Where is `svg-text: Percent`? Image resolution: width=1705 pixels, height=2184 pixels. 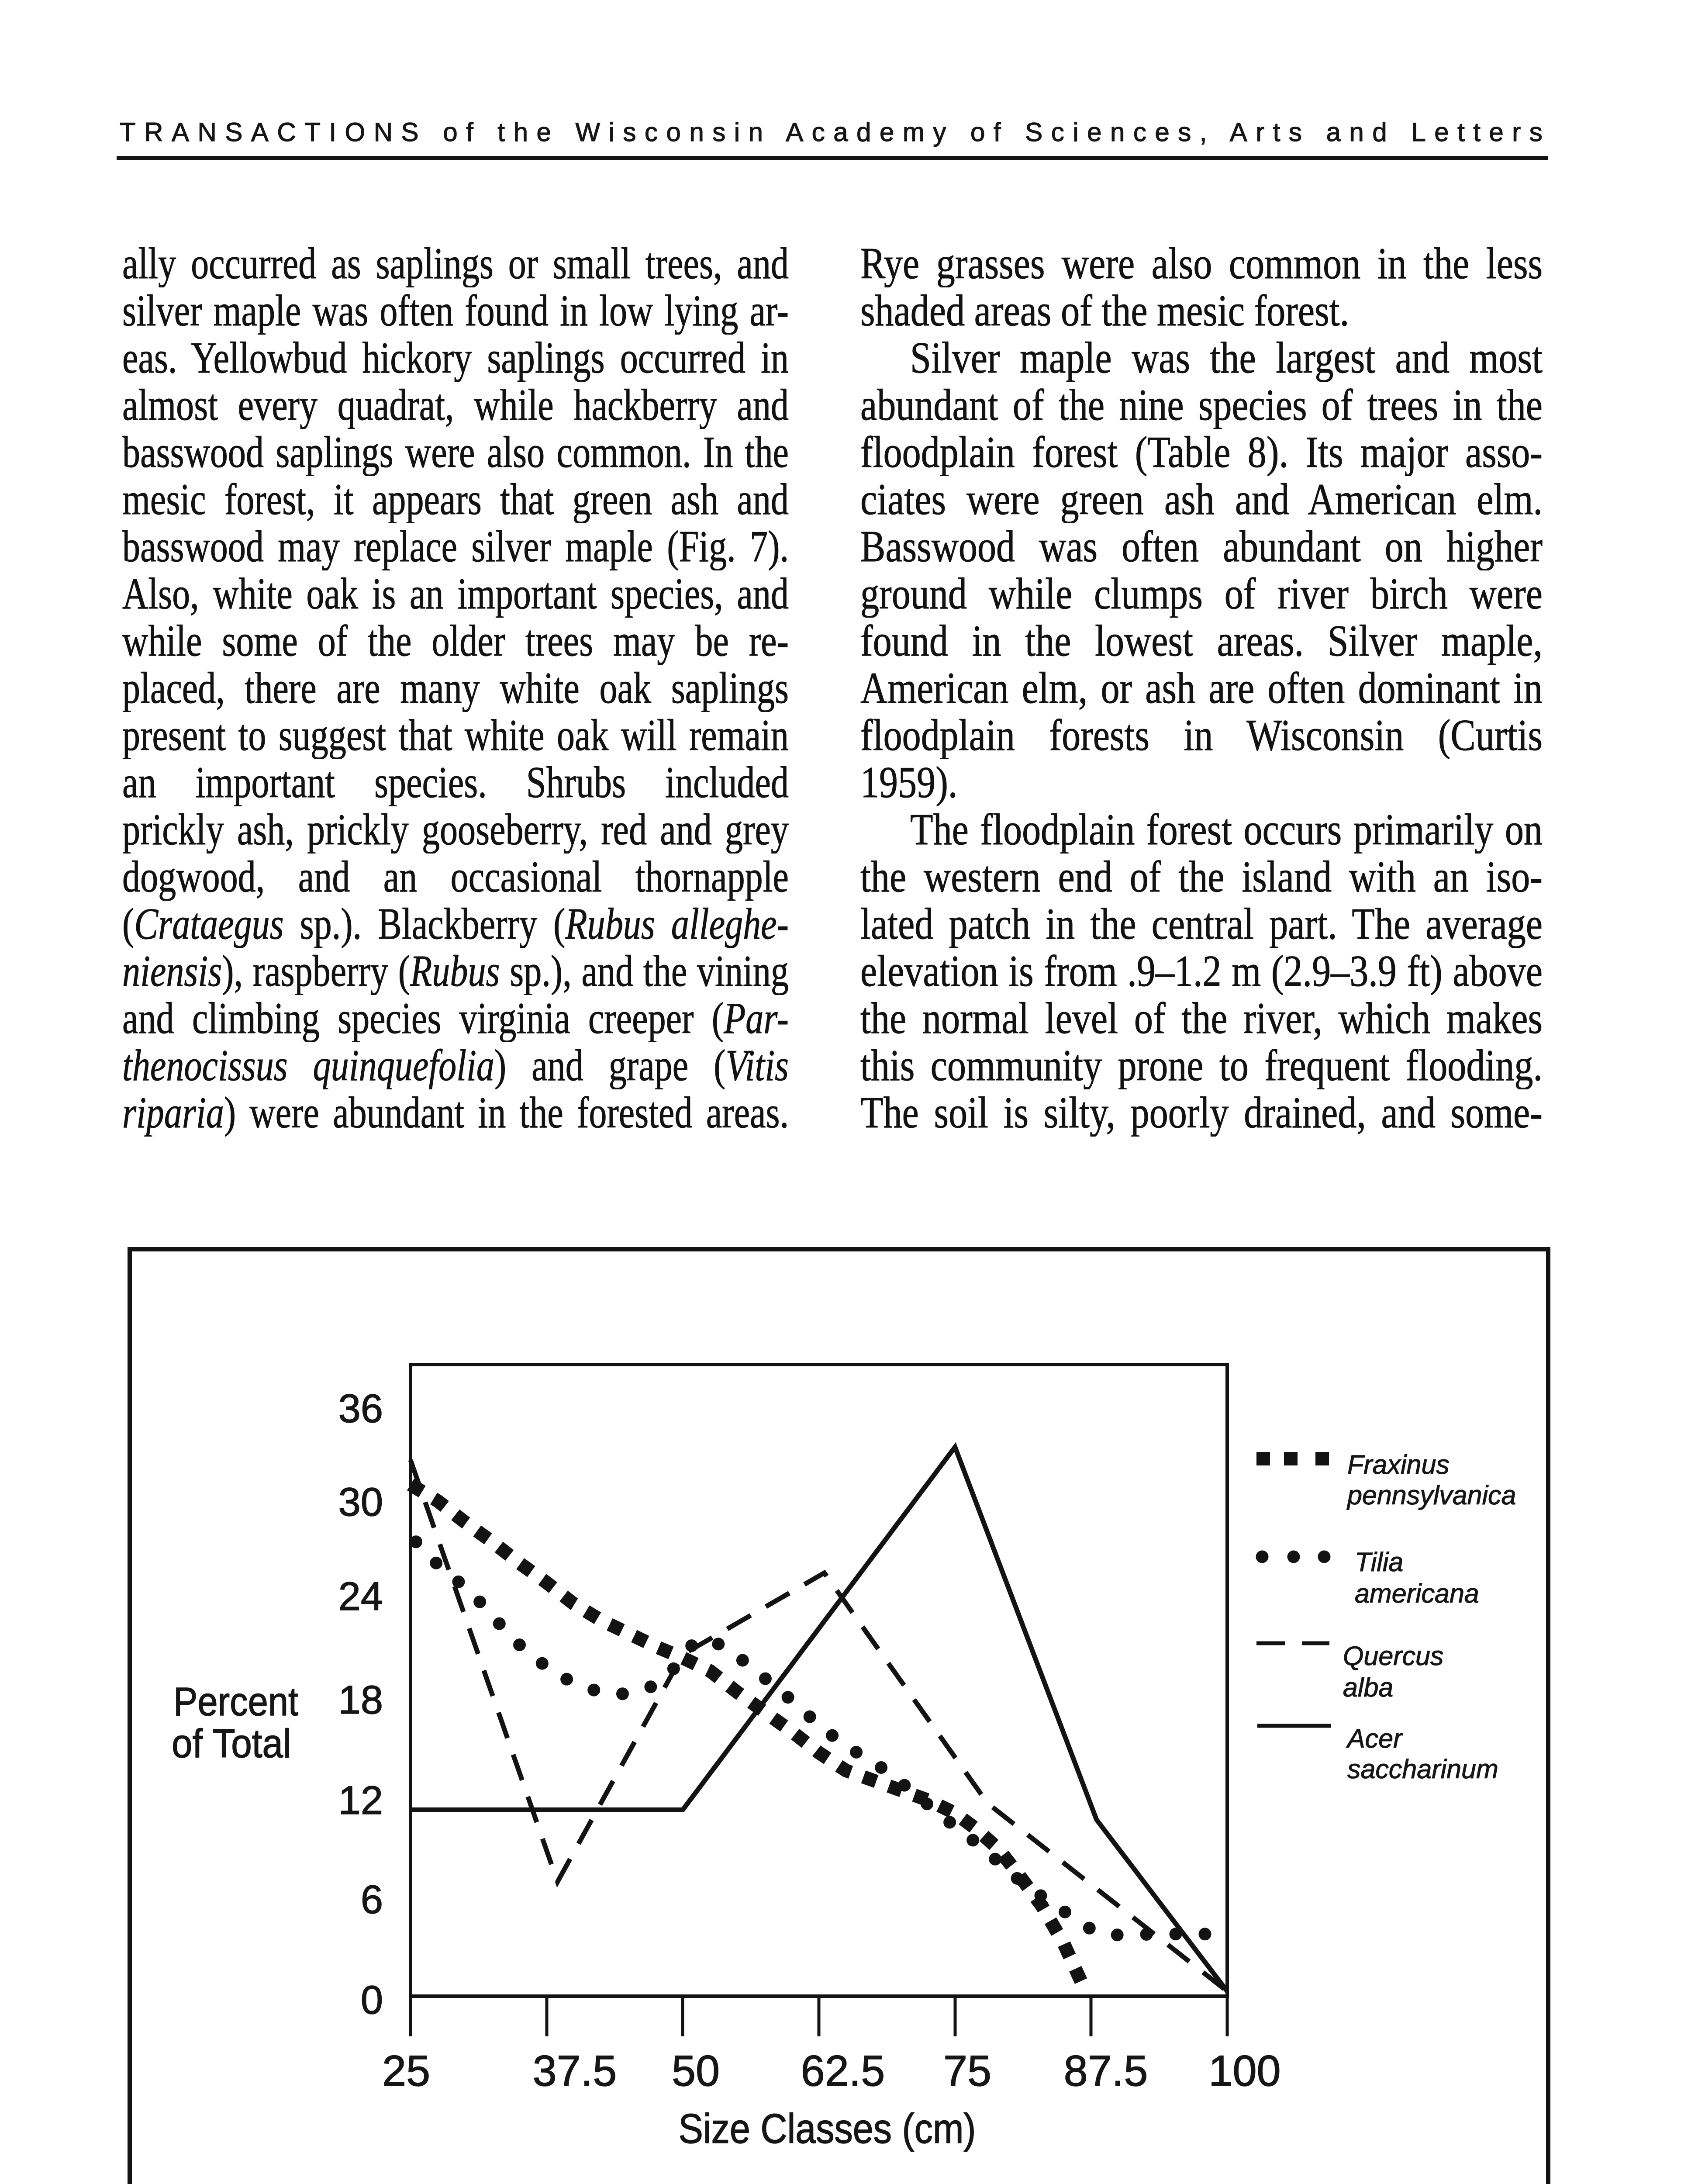
svg-text: Percent is located at coordinates (235, 1701).